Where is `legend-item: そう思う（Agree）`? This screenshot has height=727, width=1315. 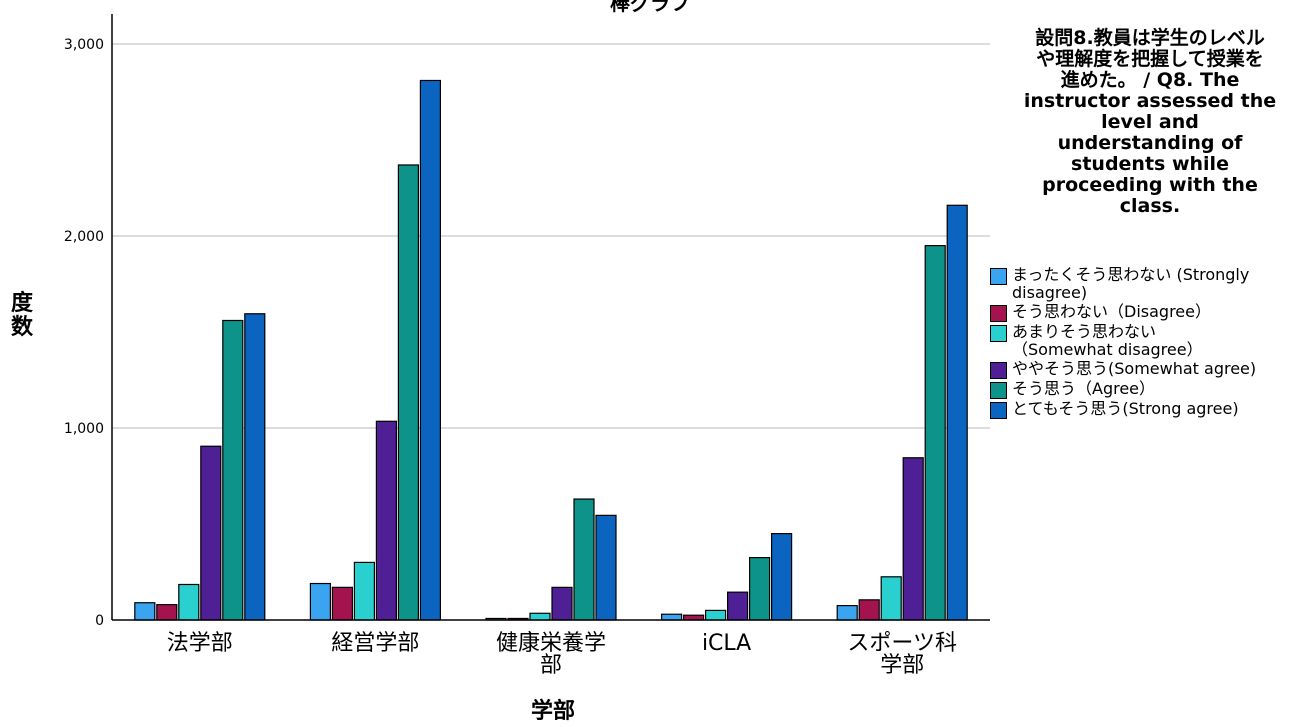 legend-item: そう思う（Agree） is located at coordinates (1152, 389).